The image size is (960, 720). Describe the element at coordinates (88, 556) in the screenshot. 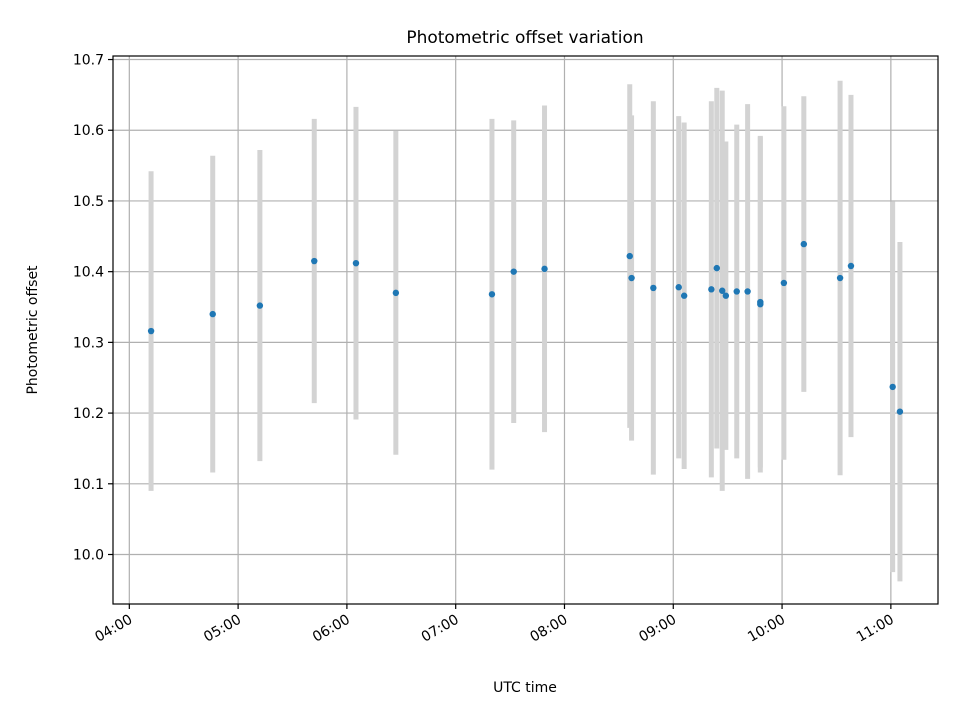

I see `y-tick-label: 10.0` at that location.